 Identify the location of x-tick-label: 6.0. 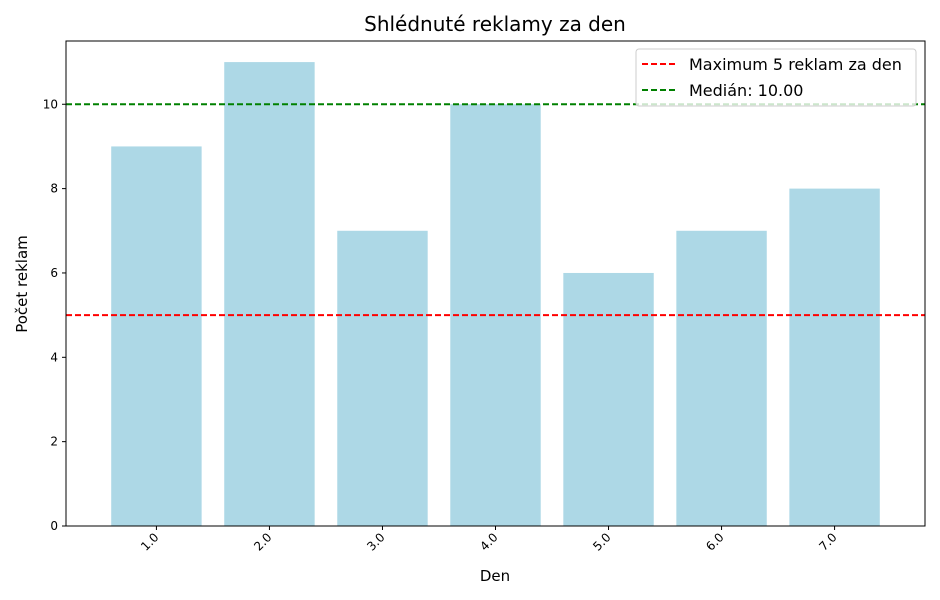
(714, 541).